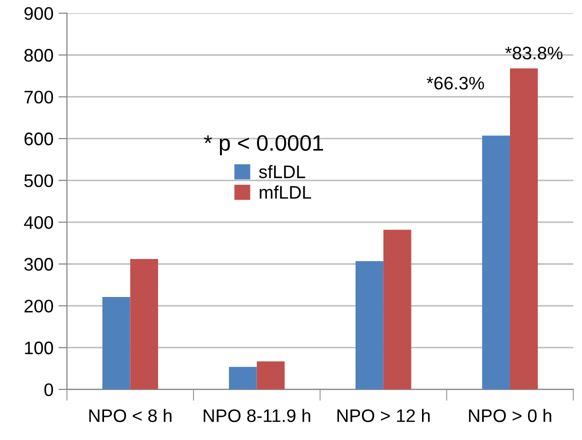 This screenshot has height=440, width=582. What do you see at coordinates (39, 264) in the screenshot?
I see `y-tick-label: 300` at bounding box center [39, 264].